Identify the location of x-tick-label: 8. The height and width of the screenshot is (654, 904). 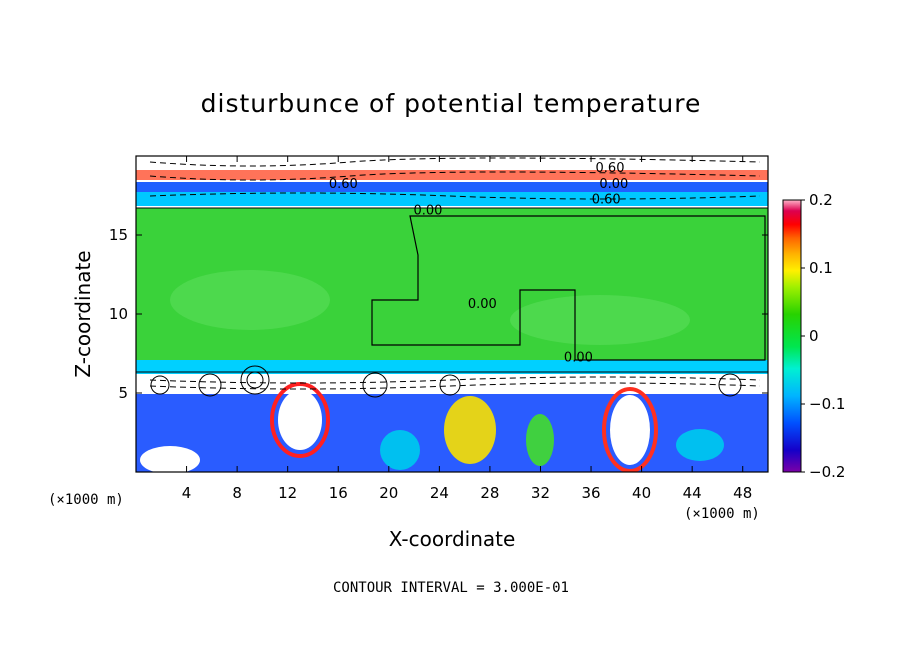
(237, 493).